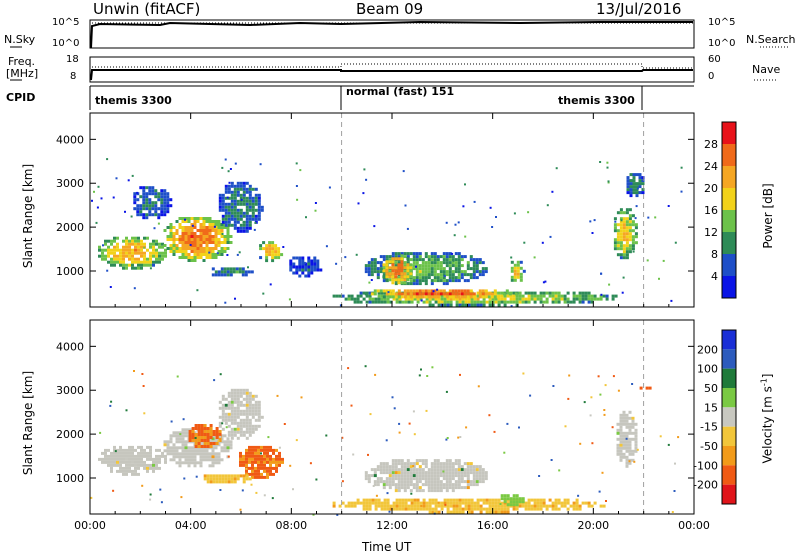  I want to click on power-colorbar-swatch, so click(729, 133).